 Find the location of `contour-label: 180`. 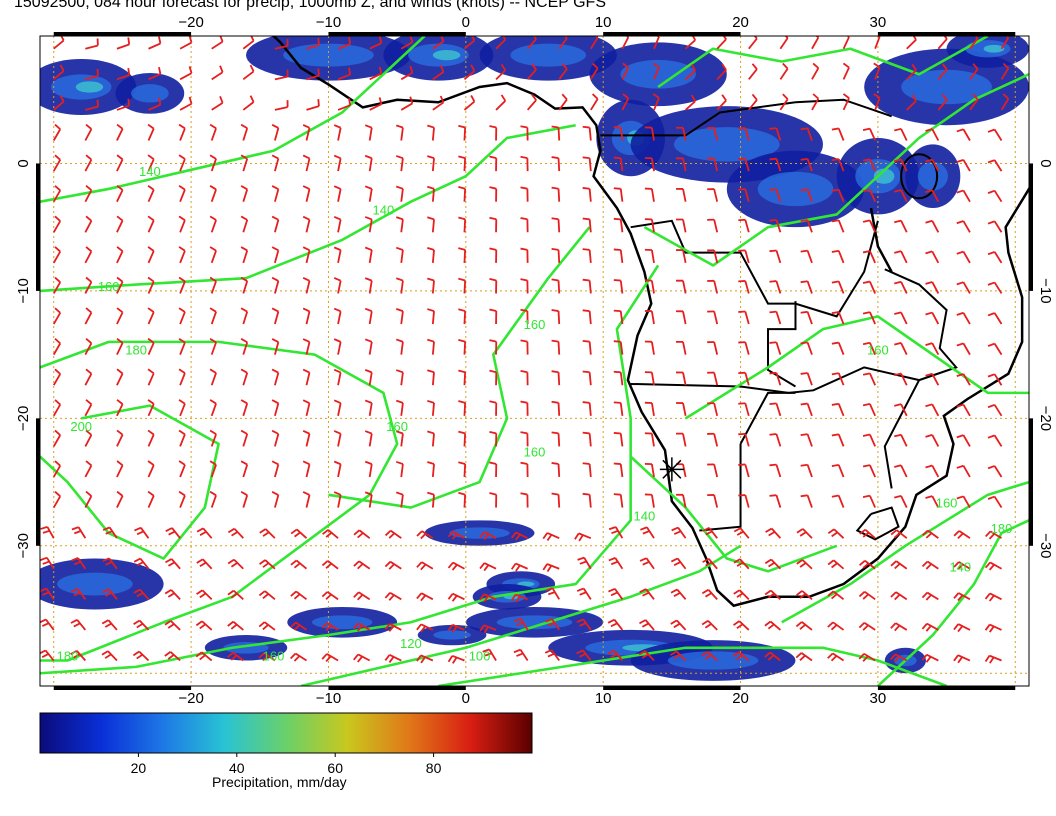

contour-label: 180 is located at coordinates (136, 350).